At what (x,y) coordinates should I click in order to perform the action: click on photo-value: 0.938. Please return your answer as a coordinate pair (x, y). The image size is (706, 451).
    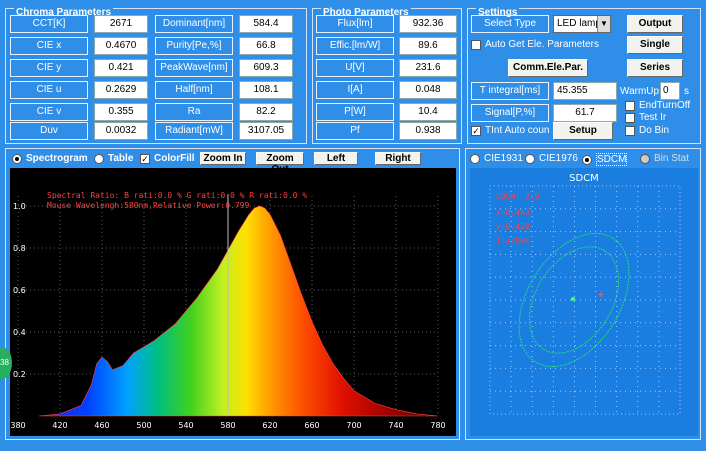
    Looking at the image, I should click on (428, 131).